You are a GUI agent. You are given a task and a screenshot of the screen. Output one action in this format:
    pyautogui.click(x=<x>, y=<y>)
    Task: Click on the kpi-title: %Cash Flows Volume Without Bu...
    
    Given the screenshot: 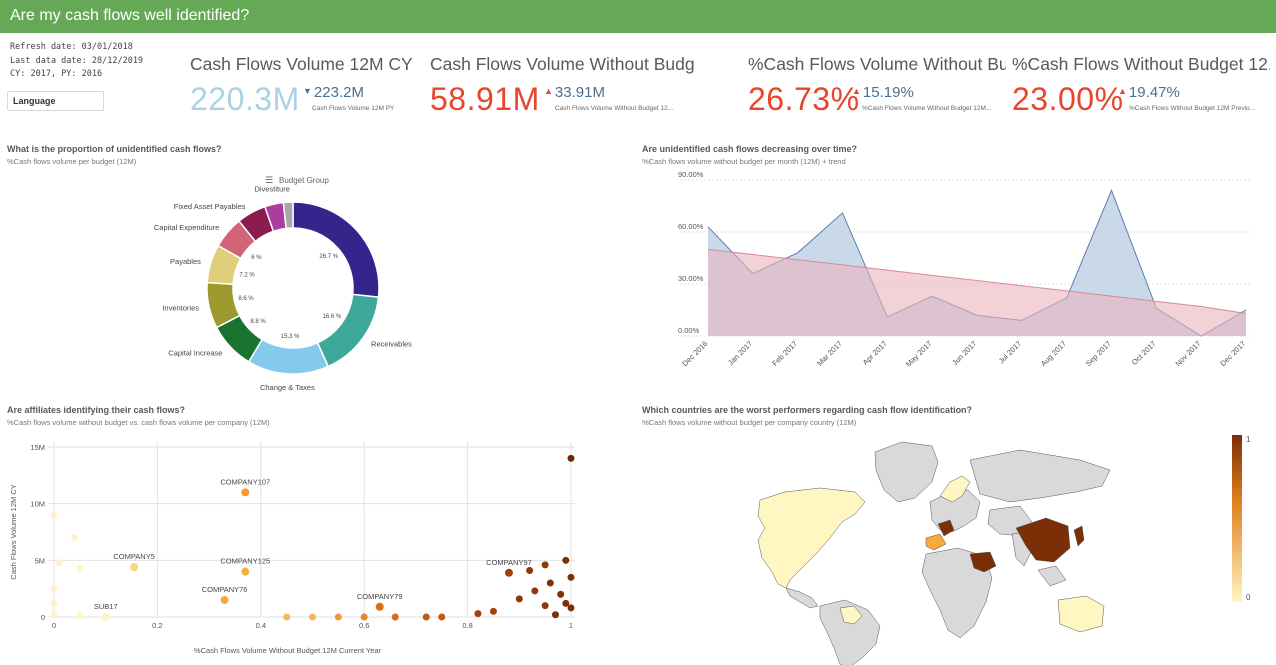 What is the action you would take?
    pyautogui.click(x=877, y=64)
    